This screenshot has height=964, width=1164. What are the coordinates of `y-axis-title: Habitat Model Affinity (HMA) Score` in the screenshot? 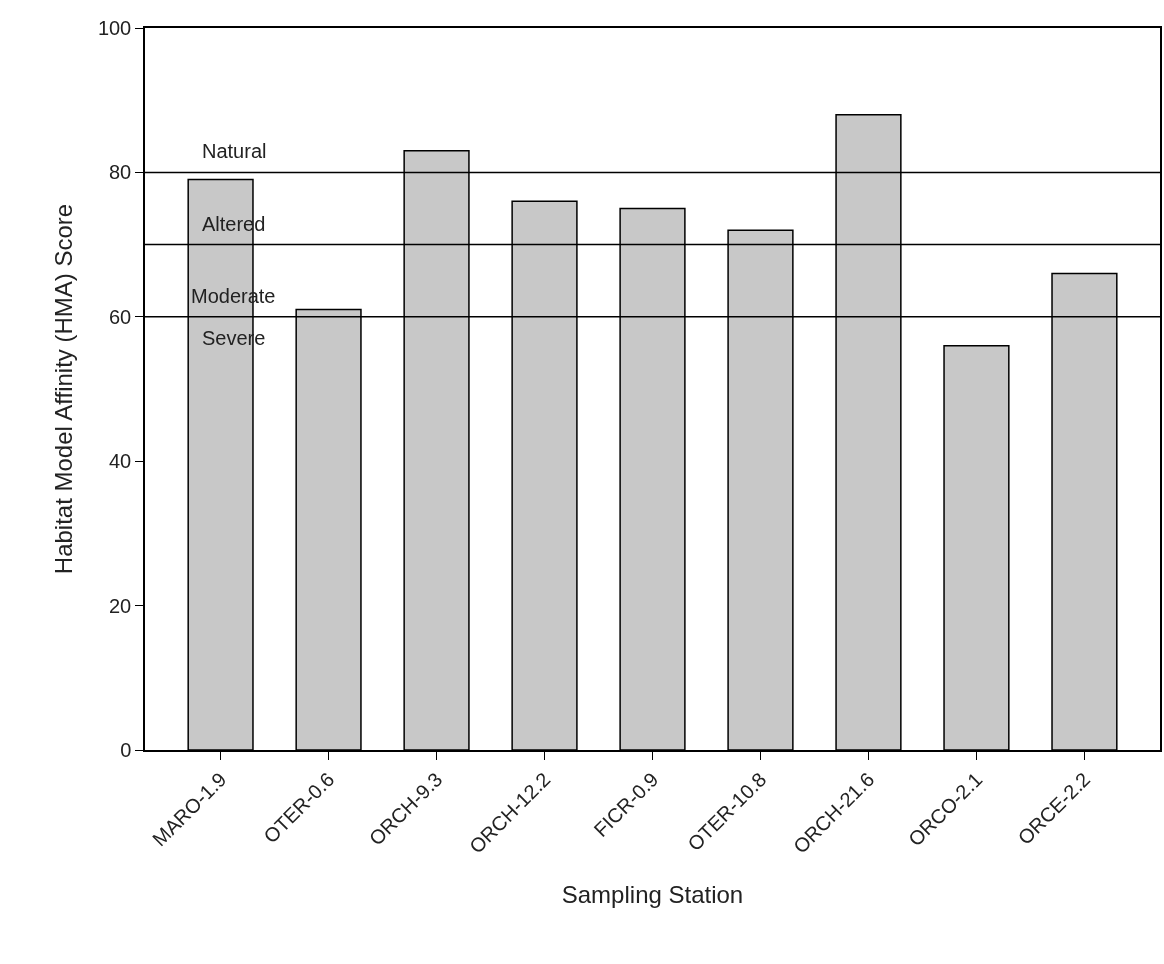 It's located at (64, 389).